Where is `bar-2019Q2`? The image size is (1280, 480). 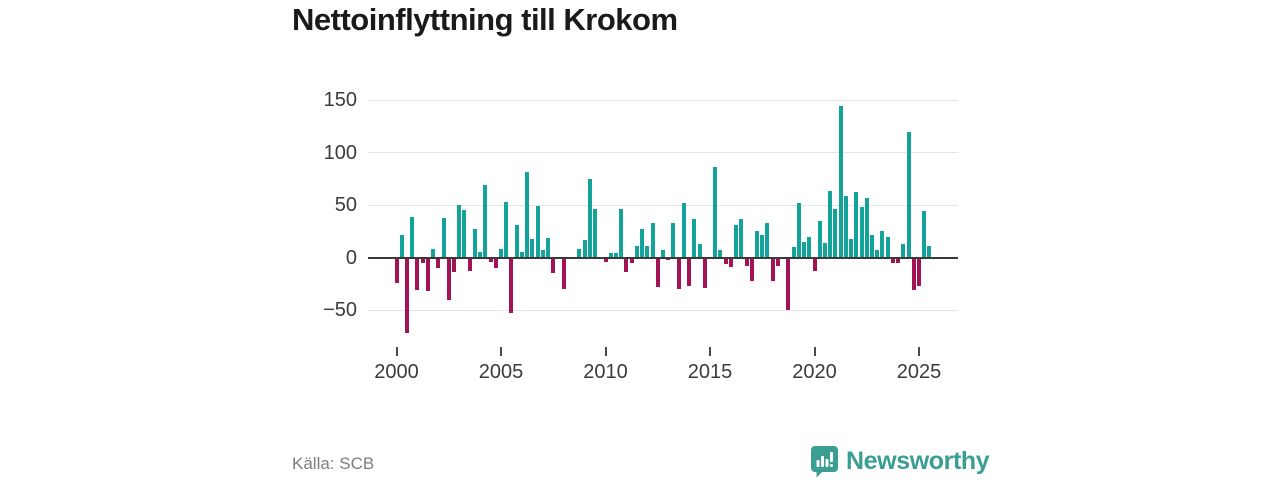
bar-2019Q2 is located at coordinates (798, 230).